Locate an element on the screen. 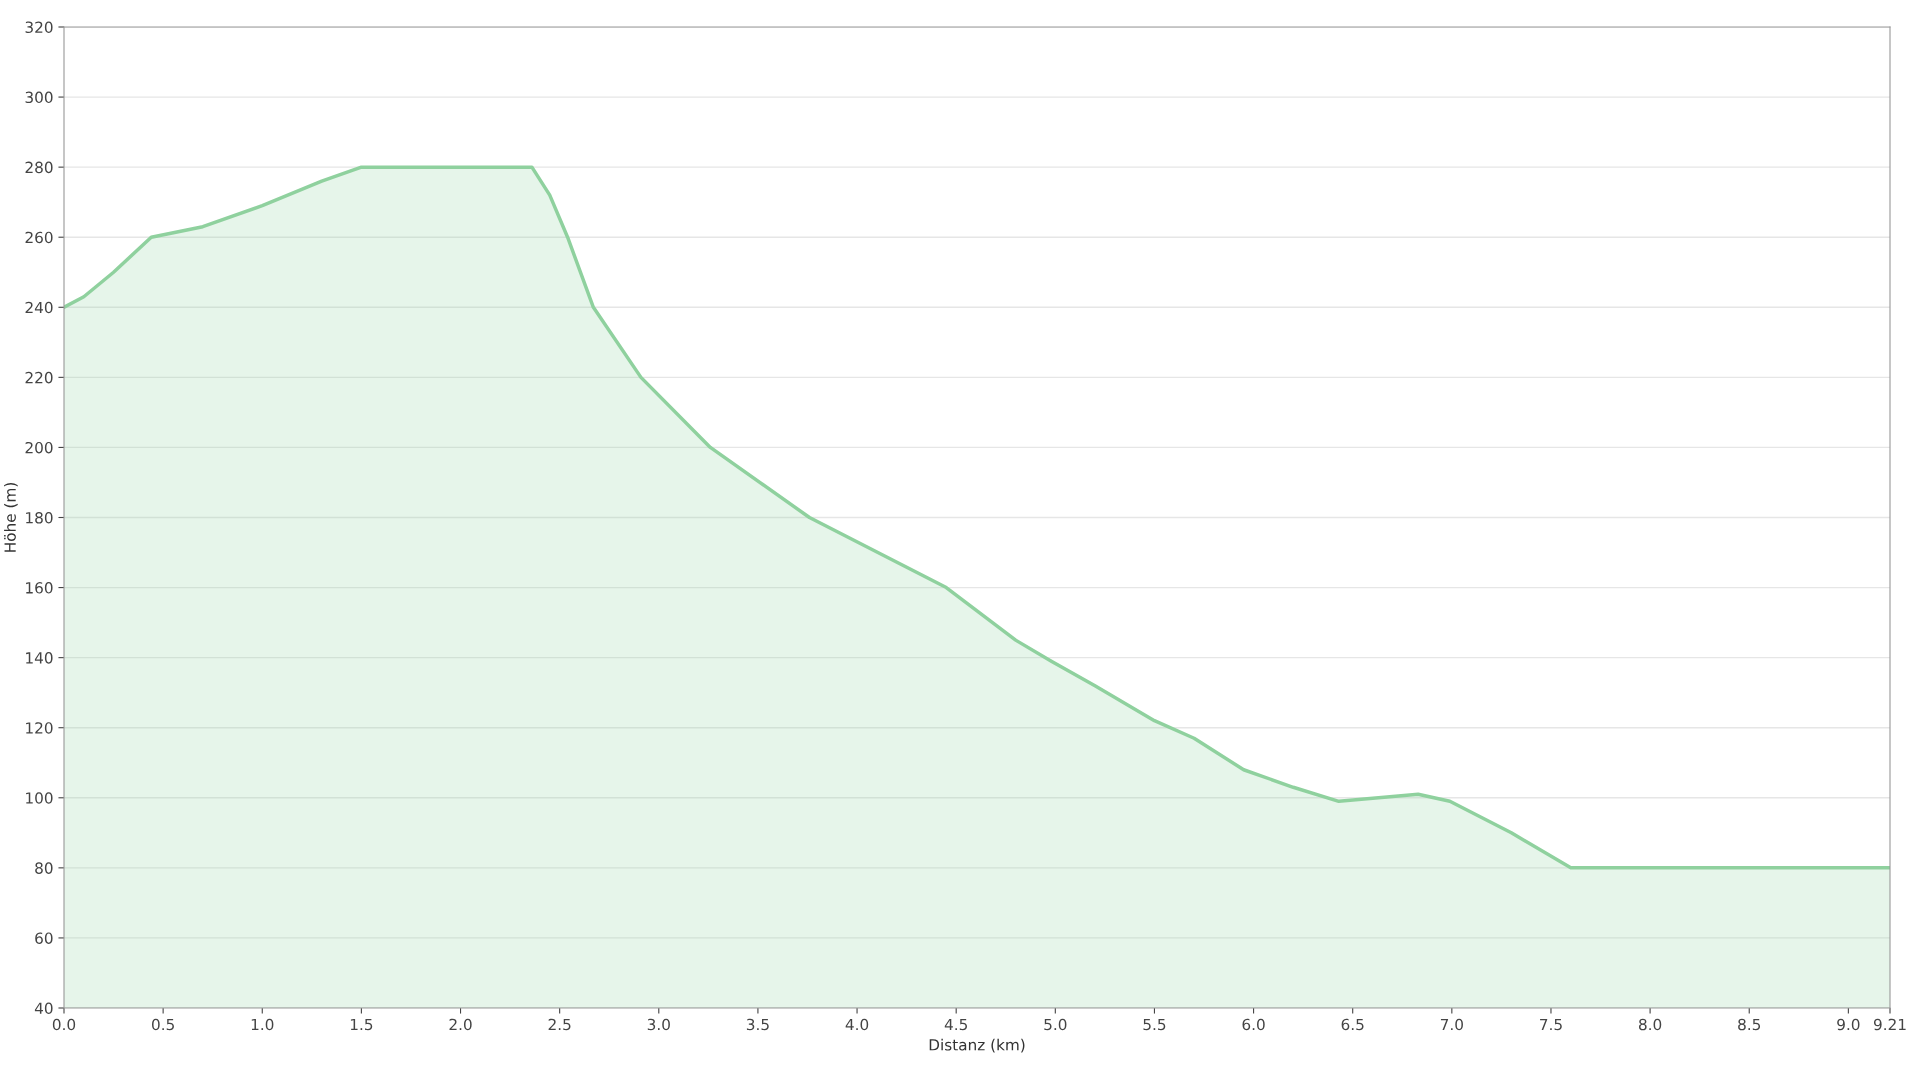 The height and width of the screenshot is (1080, 1920). x-tick-label: 0.5 is located at coordinates (162, 1024).